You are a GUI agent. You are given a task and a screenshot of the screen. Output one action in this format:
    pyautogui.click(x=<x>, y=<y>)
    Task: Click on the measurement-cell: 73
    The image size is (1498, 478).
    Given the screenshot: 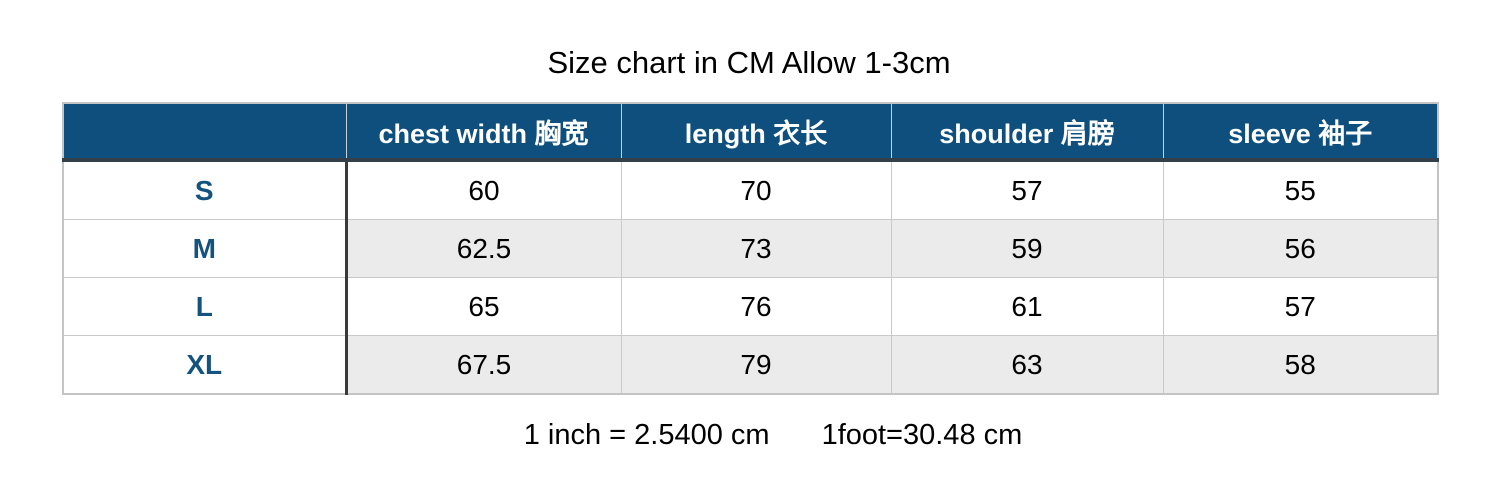 What is the action you would take?
    pyautogui.click(x=756, y=248)
    